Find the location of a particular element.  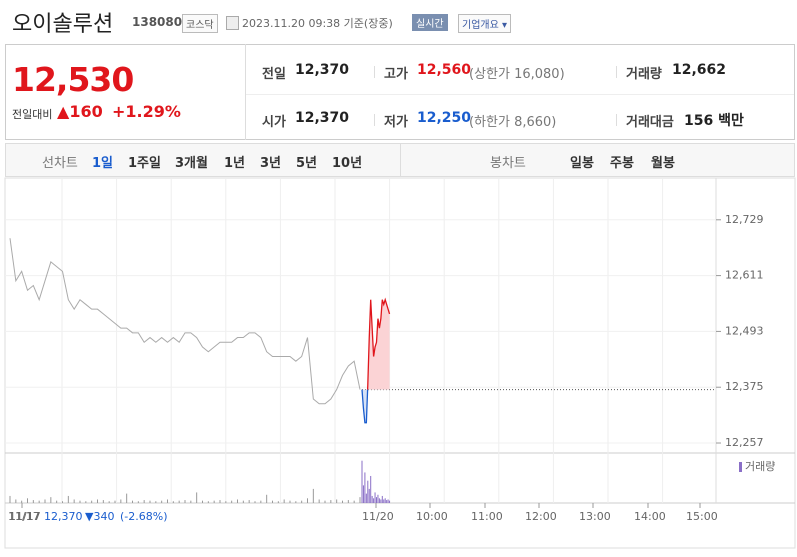

change-value: 160 is located at coordinates (86, 111).